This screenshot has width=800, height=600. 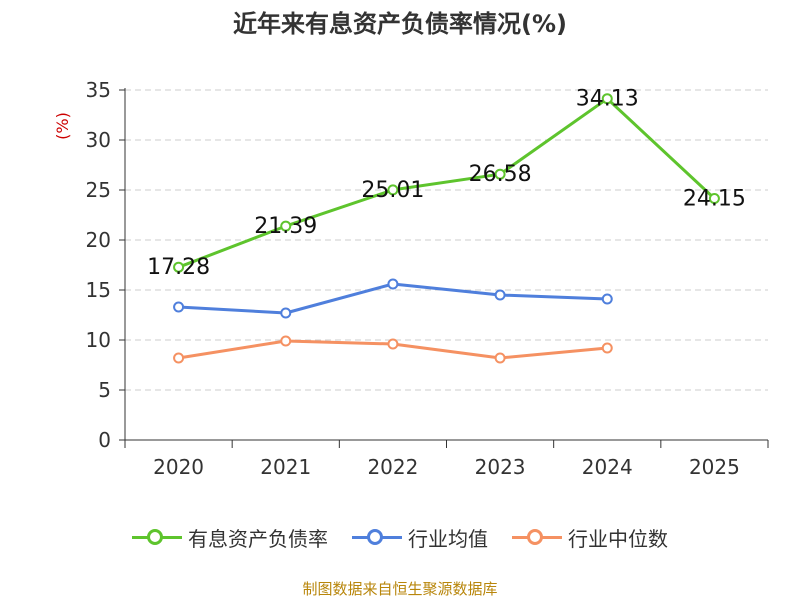 What do you see at coordinates (400, 589) in the screenshot?
I see `source-footer: 制图数据来自恒生聚源数据库` at bounding box center [400, 589].